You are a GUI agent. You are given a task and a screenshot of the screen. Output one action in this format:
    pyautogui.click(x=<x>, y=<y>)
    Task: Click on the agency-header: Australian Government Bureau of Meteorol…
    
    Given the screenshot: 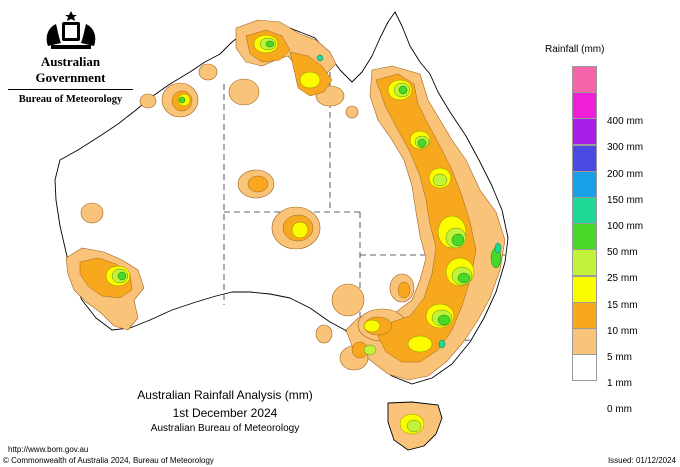 What is the action you would take?
    pyautogui.click(x=70, y=57)
    